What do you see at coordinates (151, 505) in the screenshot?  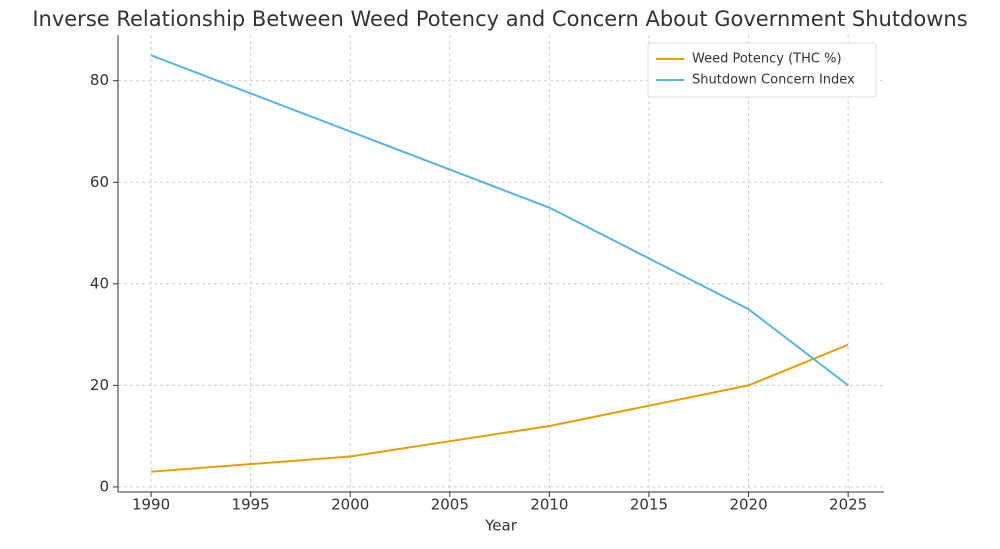 I see `x-tick-label: 1990` at bounding box center [151, 505].